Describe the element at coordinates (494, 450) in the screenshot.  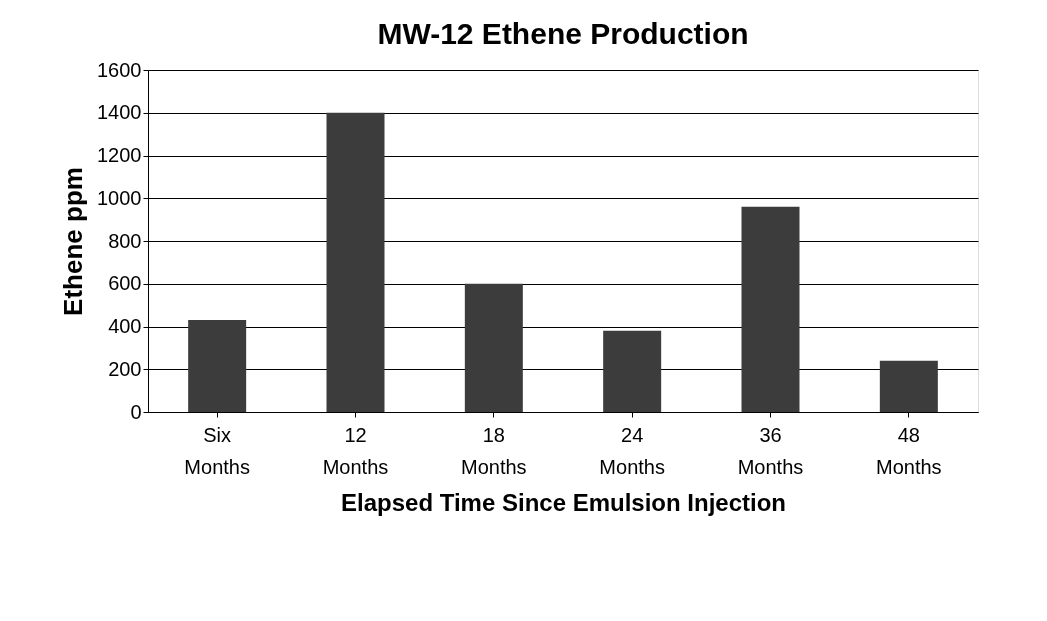
I see `x-tick-label: 18 Months` at that location.